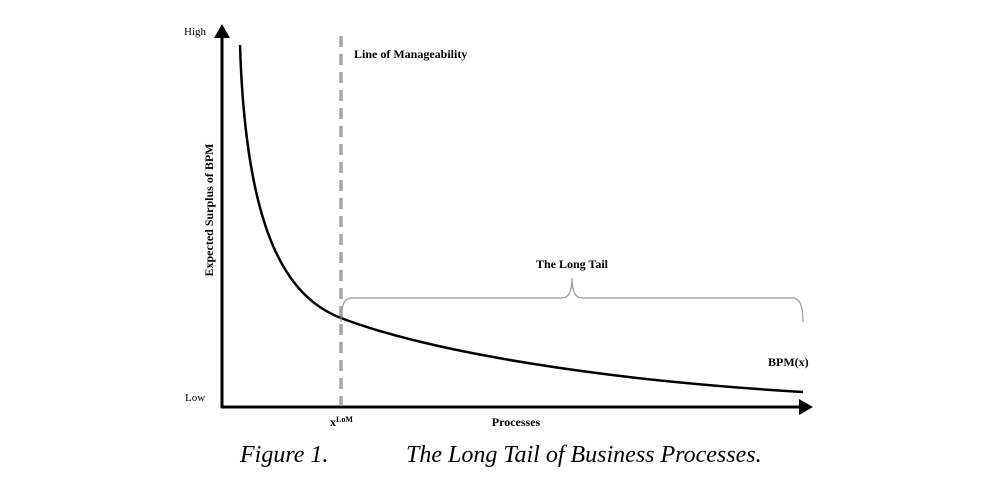  Describe the element at coordinates (283, 455) in the screenshot. I see `caption-number: Figure 1.` at that location.